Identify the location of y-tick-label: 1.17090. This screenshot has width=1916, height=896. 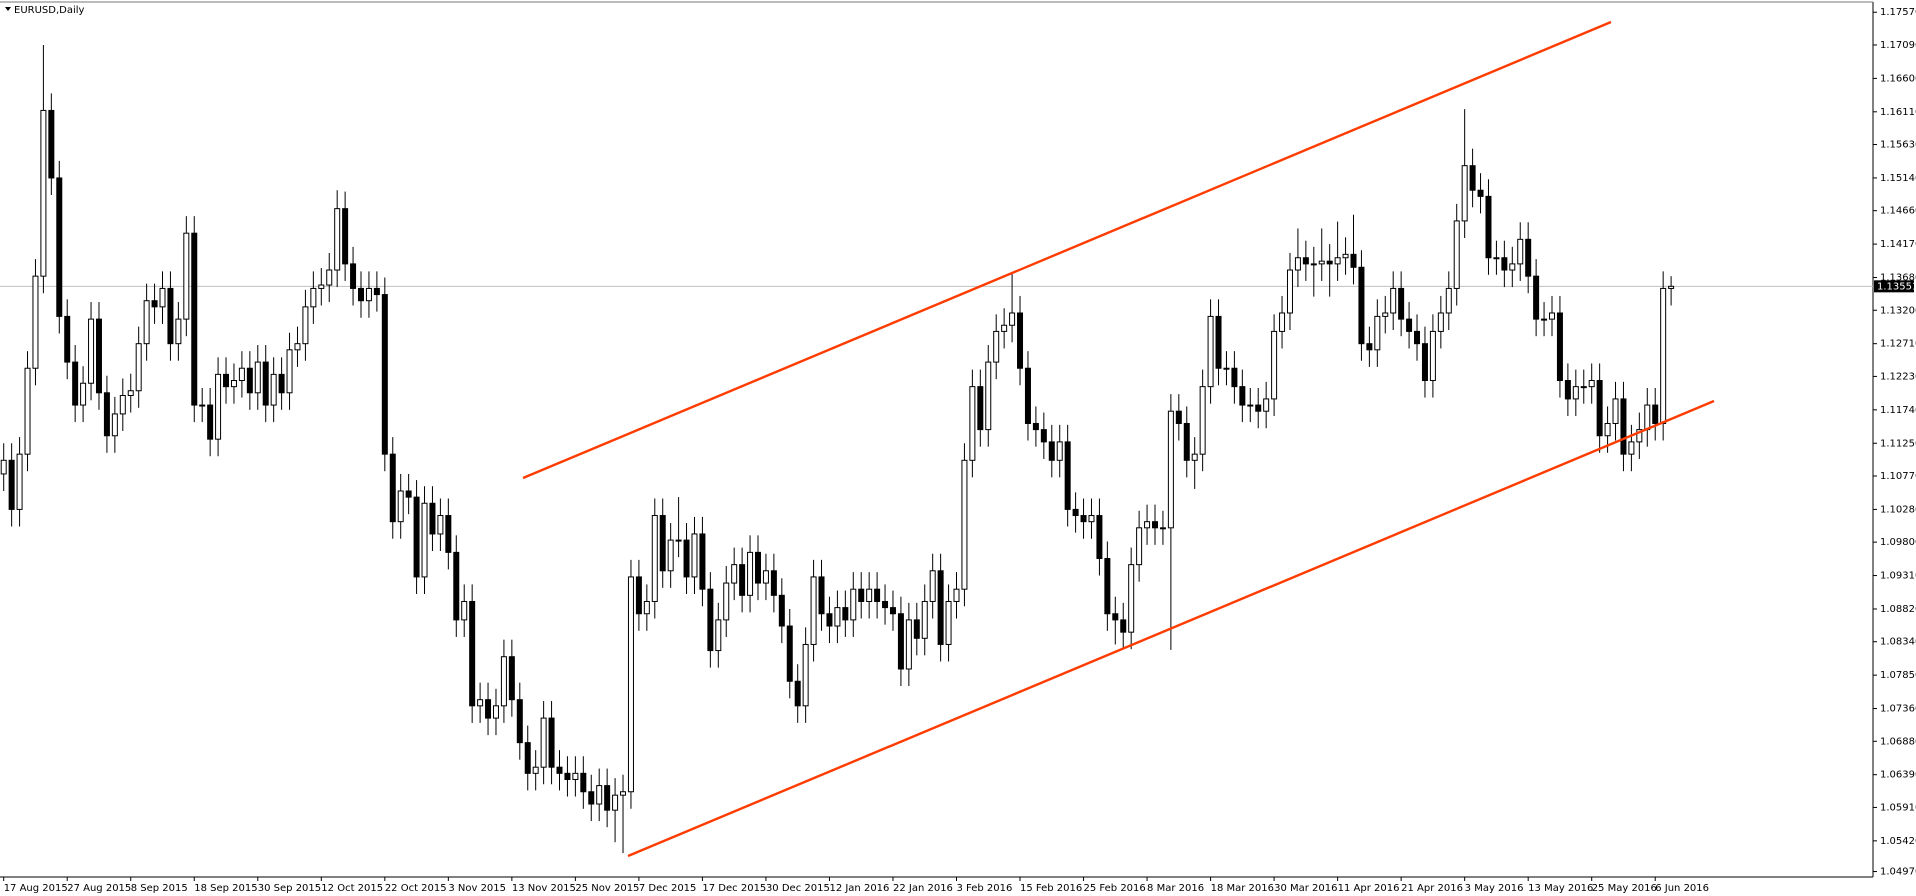
(1898, 45).